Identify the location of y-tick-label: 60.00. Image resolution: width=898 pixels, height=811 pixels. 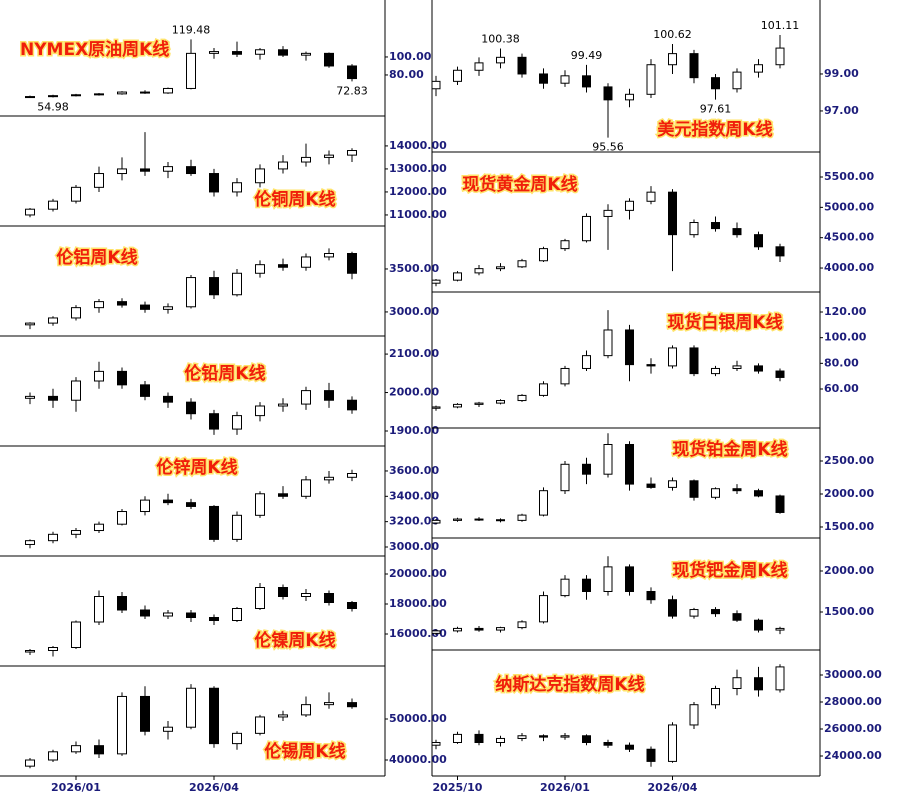
(841, 388).